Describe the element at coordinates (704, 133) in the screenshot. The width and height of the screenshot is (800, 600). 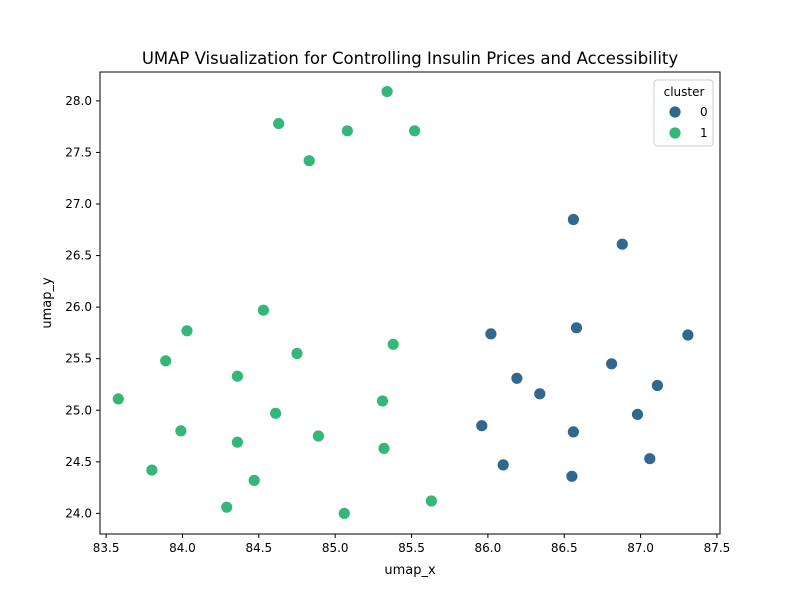
I see `legend-label-1: 1` at that location.